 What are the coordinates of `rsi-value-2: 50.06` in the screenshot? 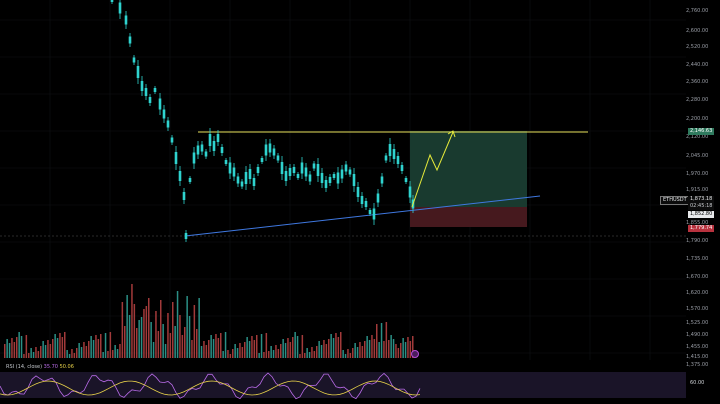 It's located at (66, 367).